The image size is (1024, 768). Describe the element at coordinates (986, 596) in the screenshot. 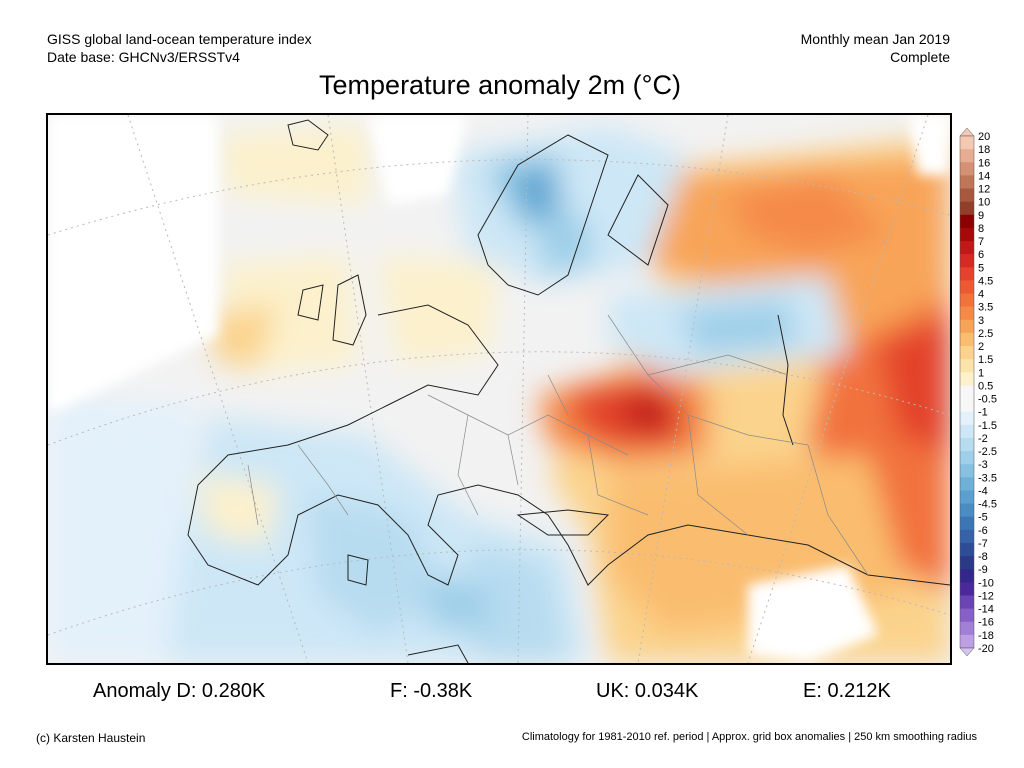

I see `legend-label: -12` at that location.